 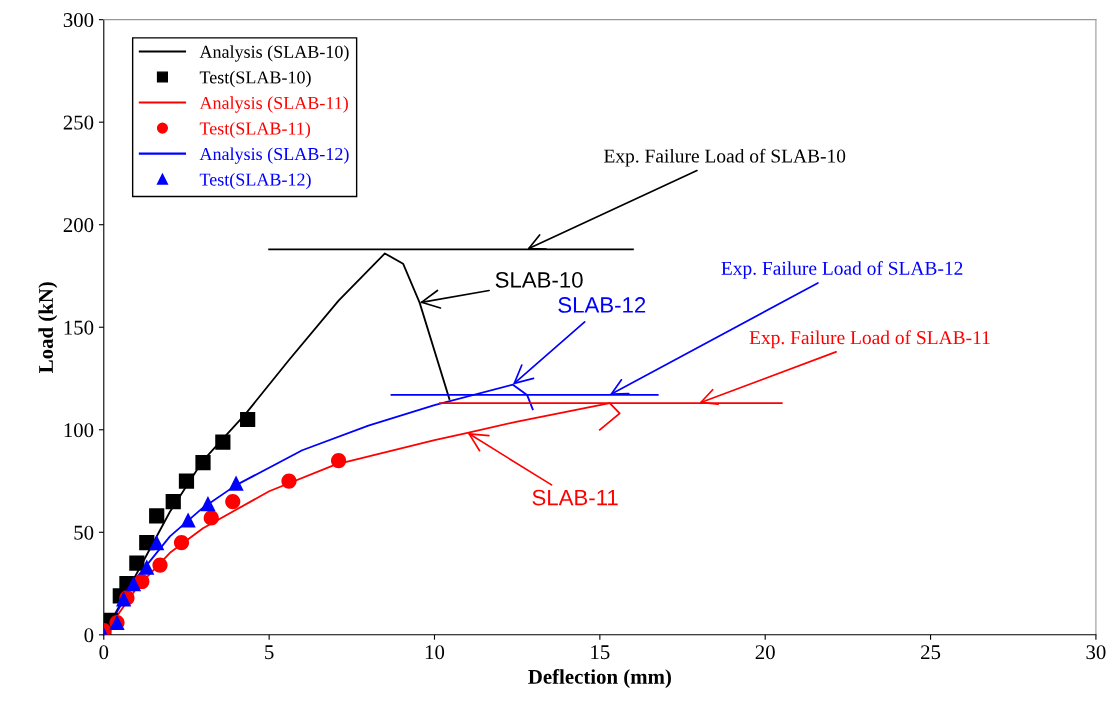 I want to click on annotation: SLAB-12, so click(x=602, y=305).